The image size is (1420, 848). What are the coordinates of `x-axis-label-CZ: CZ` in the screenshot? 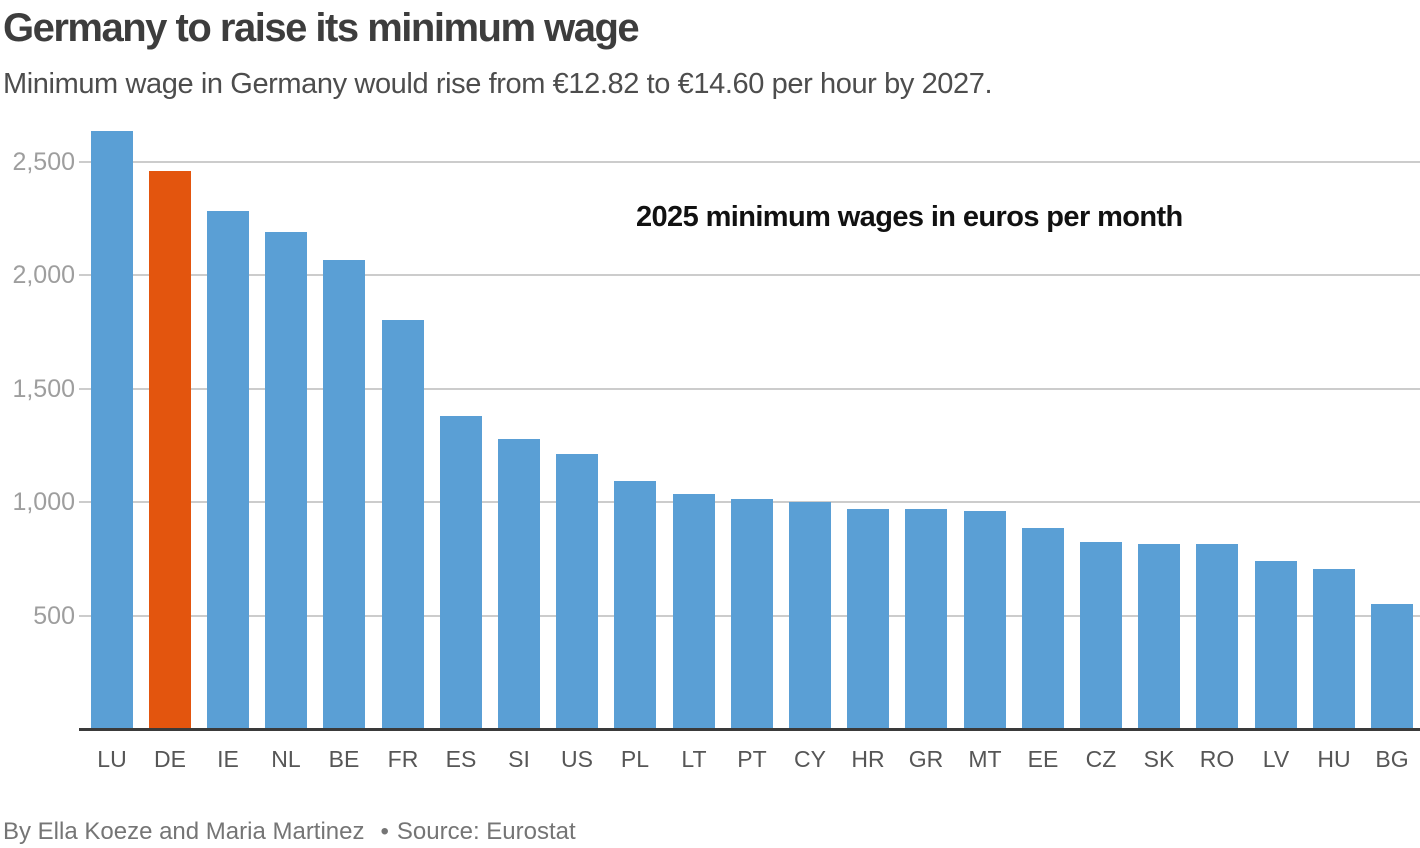 It's located at (1101, 759).